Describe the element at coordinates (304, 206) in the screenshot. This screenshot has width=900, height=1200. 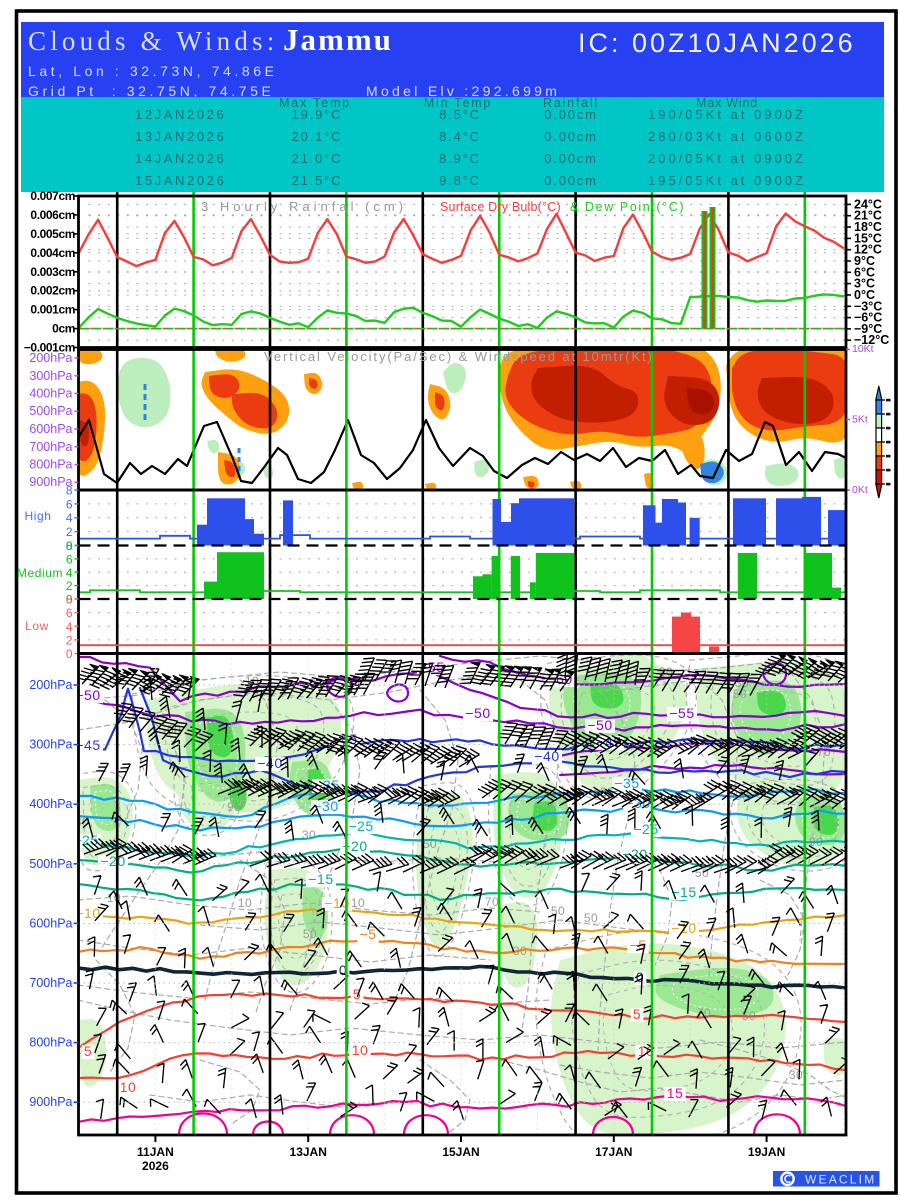
I see `svg-text: 3 Hourly Rainfal (cm)` at that location.